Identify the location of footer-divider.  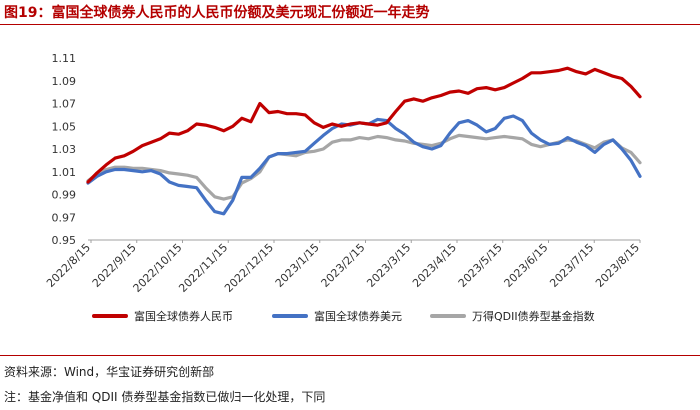
(350, 355).